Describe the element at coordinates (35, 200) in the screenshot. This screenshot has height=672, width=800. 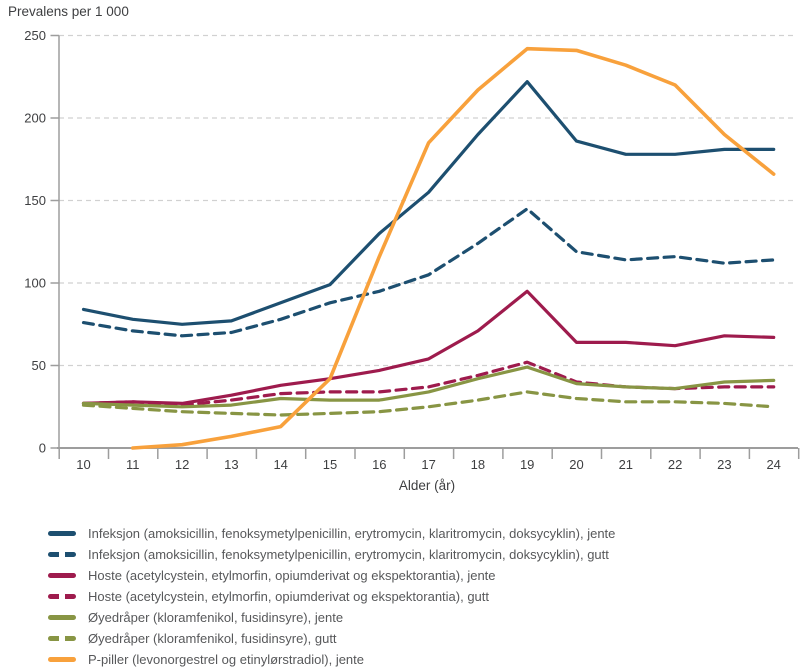
I see `svg-text: 150` at that location.